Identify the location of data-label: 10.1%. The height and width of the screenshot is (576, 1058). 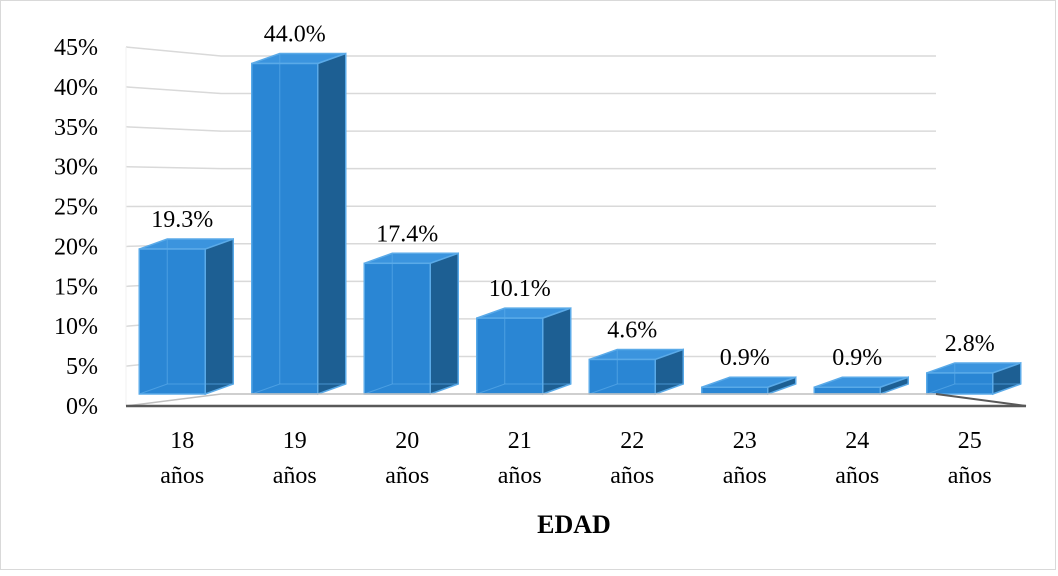
(520, 289).